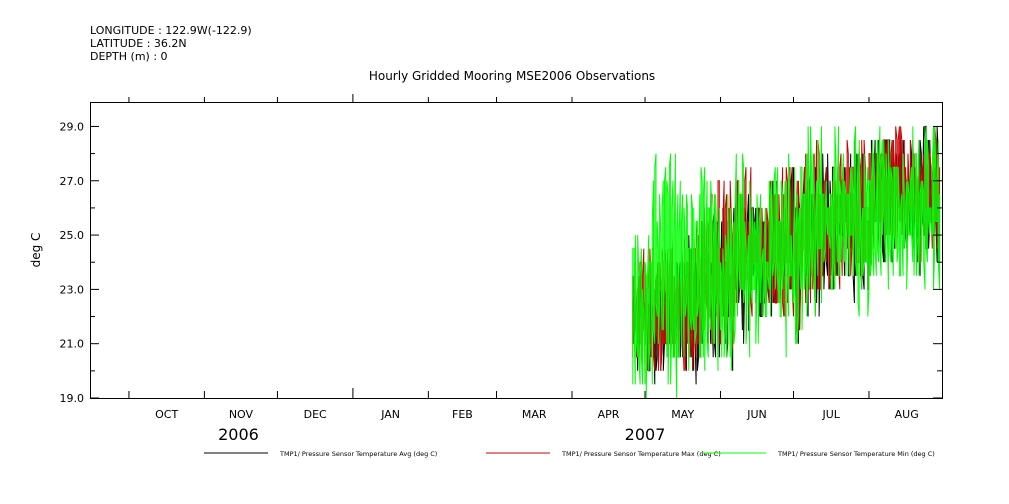 This screenshot has width=1009, height=504. I want to click on x-tick-label: JUN, so click(756, 414).